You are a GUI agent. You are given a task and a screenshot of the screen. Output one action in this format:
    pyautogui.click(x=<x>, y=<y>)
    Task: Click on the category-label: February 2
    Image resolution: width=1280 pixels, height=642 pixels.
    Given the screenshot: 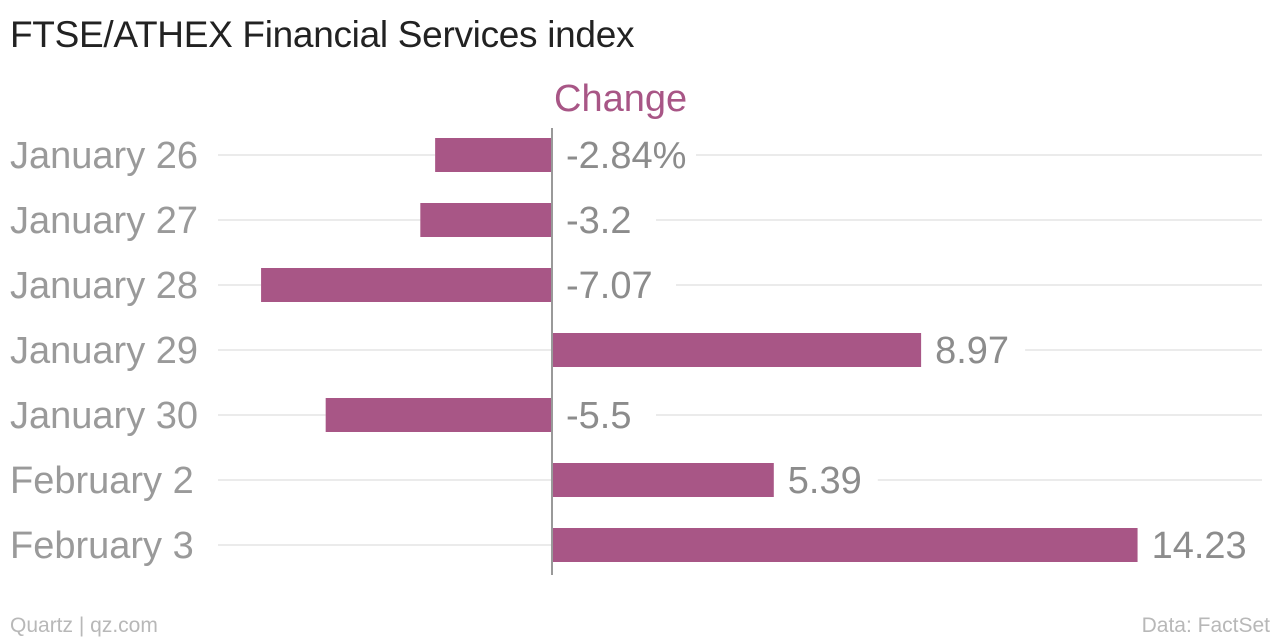 What is the action you would take?
    pyautogui.click(x=102, y=481)
    